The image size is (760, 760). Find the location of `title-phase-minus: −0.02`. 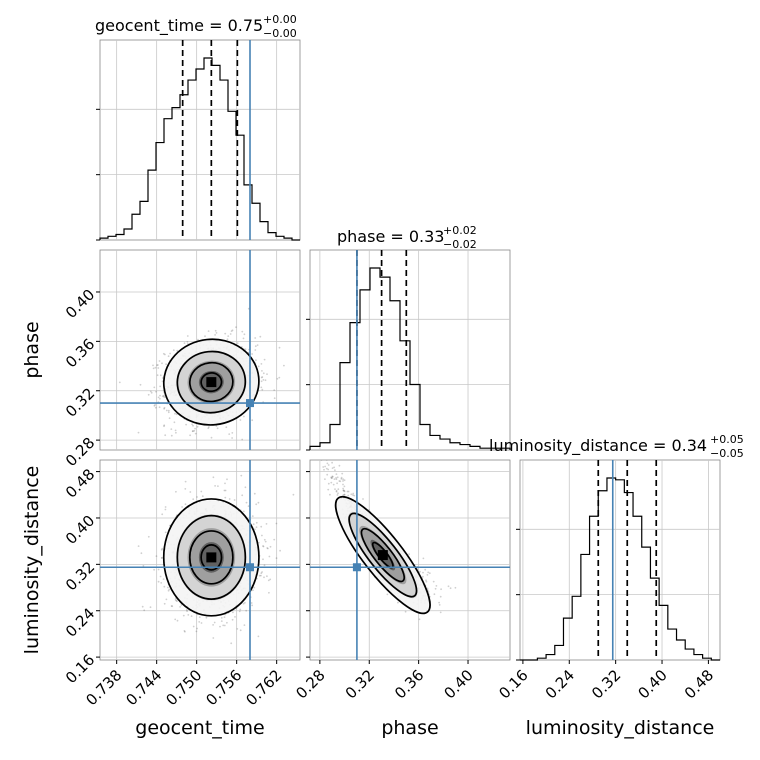

title-phase-minus: −0.02 is located at coordinates (460, 244).